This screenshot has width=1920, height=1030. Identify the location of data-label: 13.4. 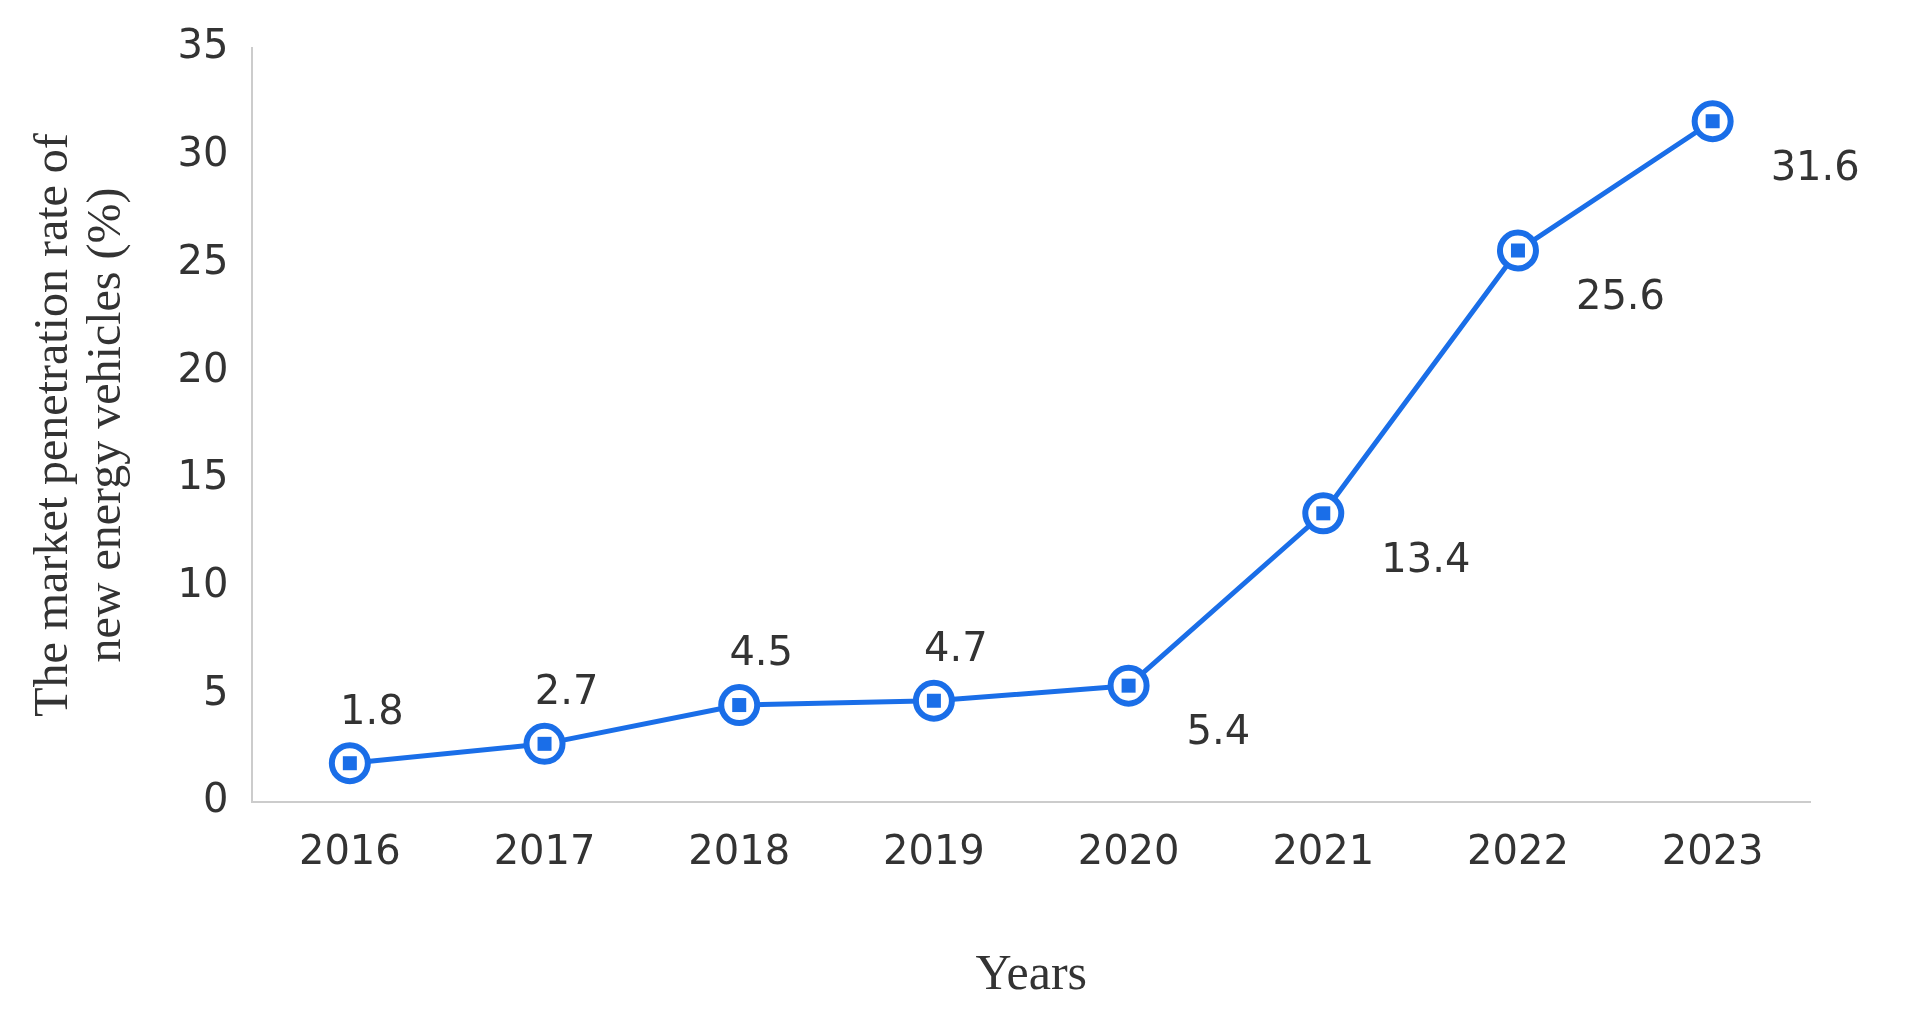
(1426, 557).